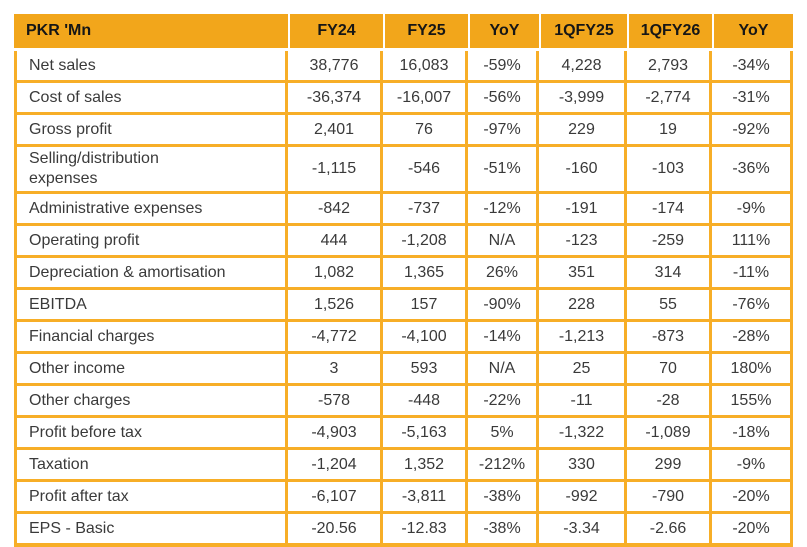 The height and width of the screenshot is (547, 807). What do you see at coordinates (503, 338) in the screenshot?
I see `cell-value: -14%` at bounding box center [503, 338].